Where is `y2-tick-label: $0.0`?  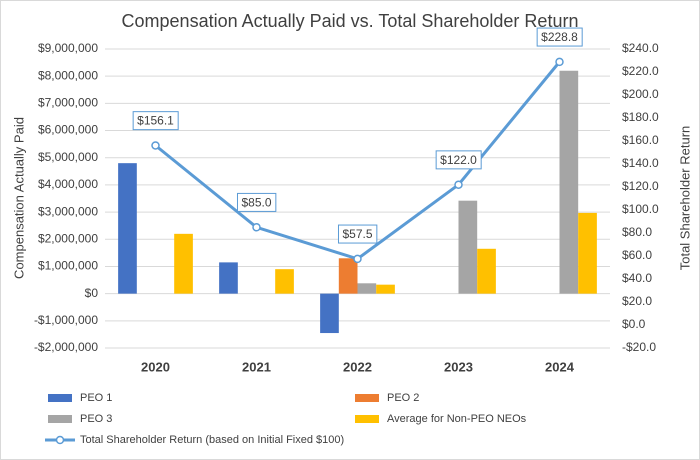 y2-tick-label: $0.0 is located at coordinates (634, 324).